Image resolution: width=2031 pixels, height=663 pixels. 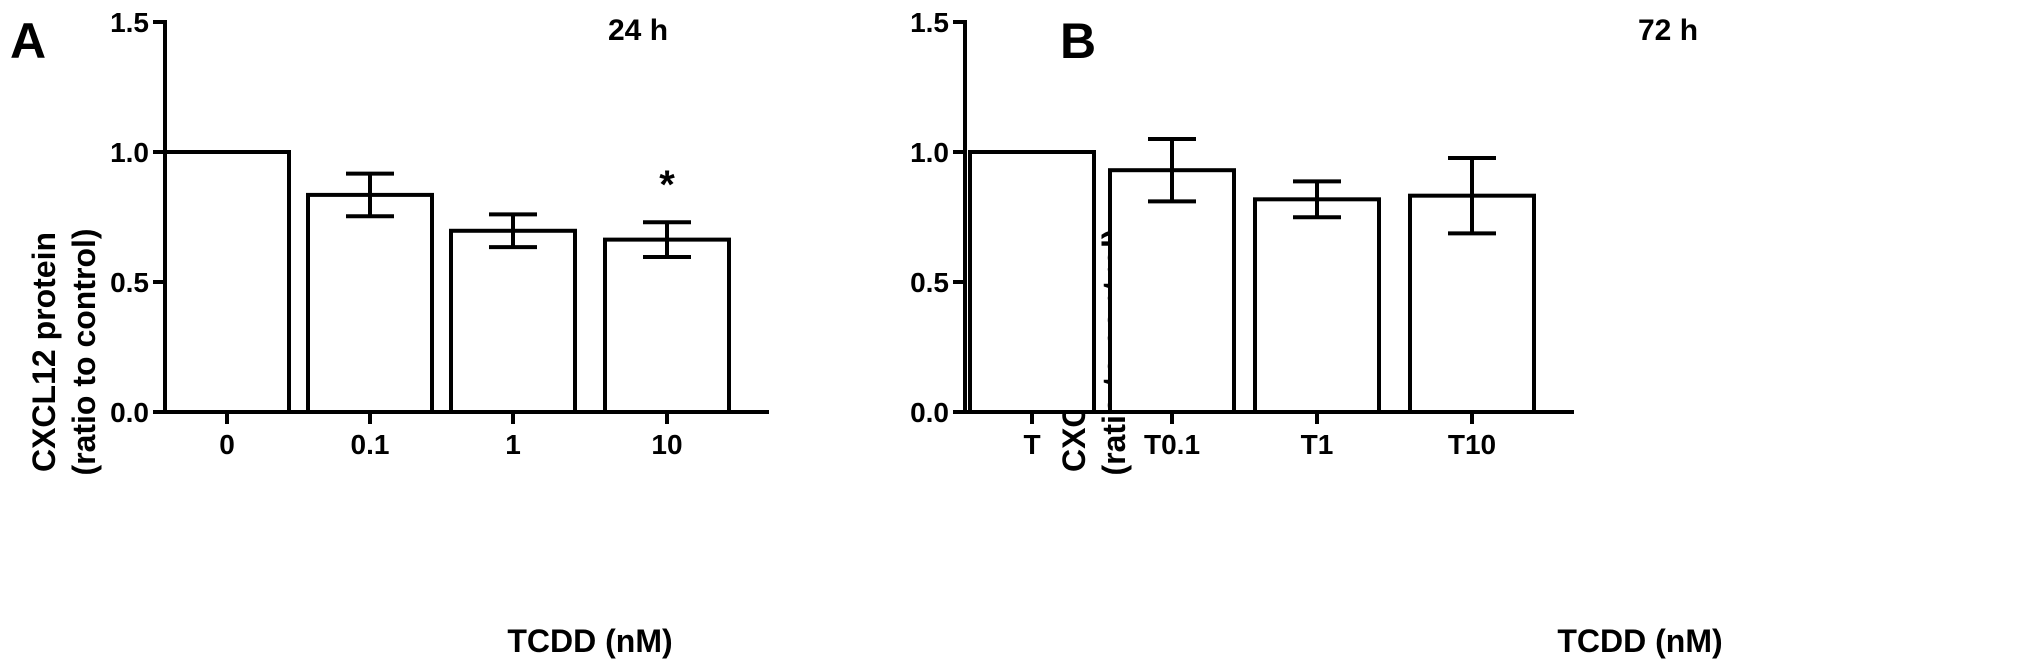 What do you see at coordinates (370, 303) in the screenshot?
I see `bar-0.1` at bounding box center [370, 303].